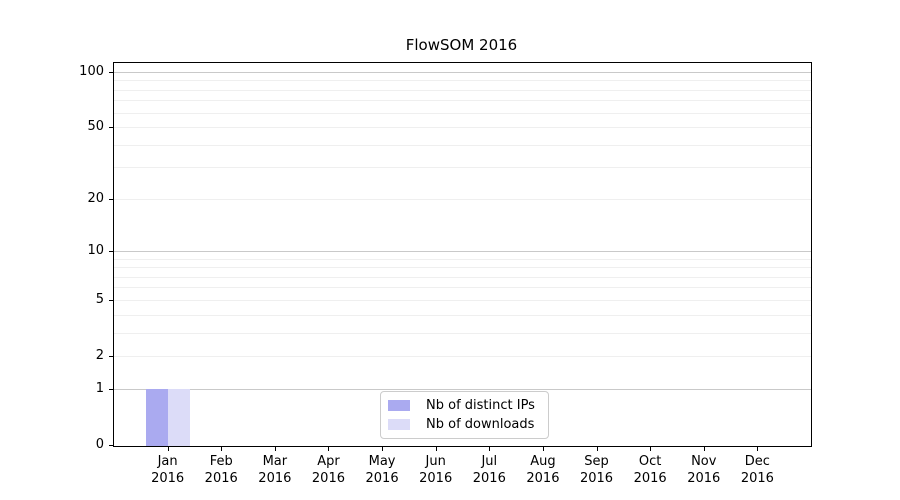 The width and height of the screenshot is (900, 500). What do you see at coordinates (99, 355) in the screenshot?
I see `y-tick-label: 2` at bounding box center [99, 355].